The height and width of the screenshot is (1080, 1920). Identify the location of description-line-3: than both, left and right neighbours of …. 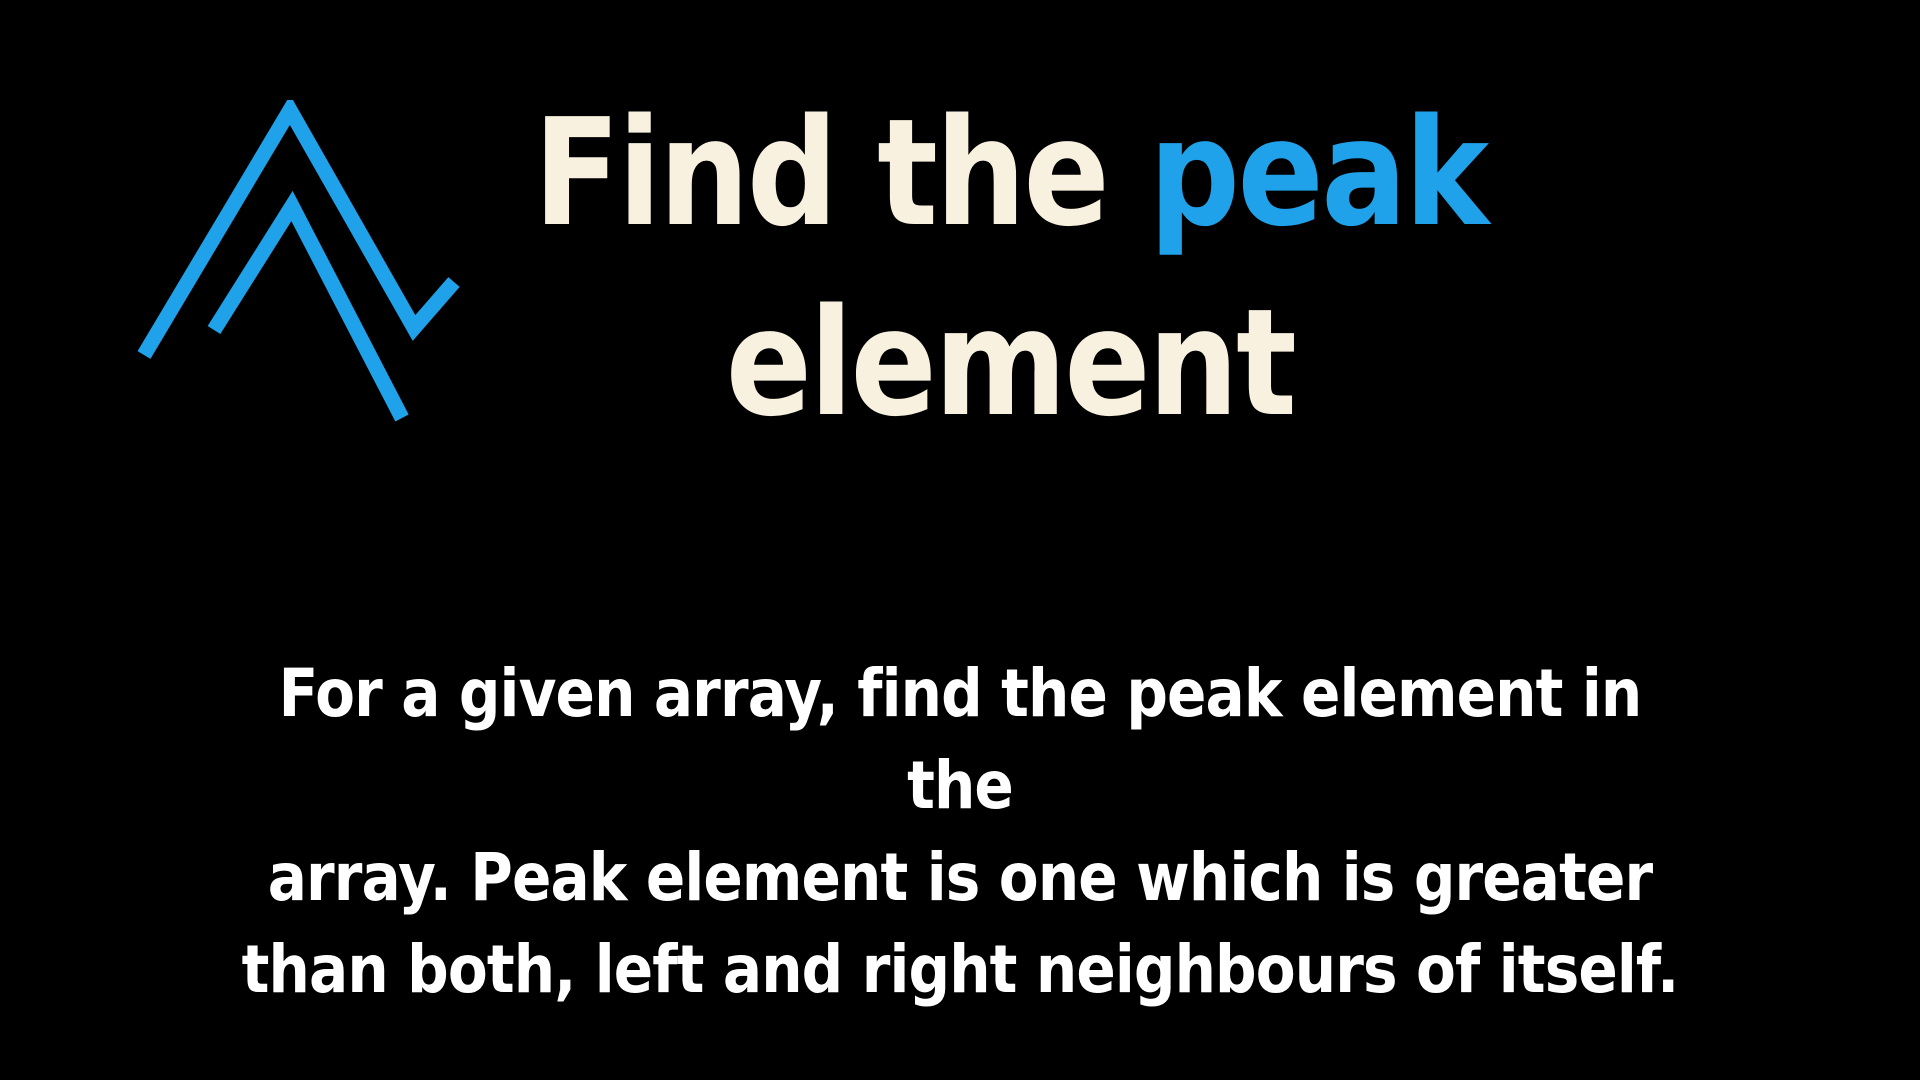
(960, 969).